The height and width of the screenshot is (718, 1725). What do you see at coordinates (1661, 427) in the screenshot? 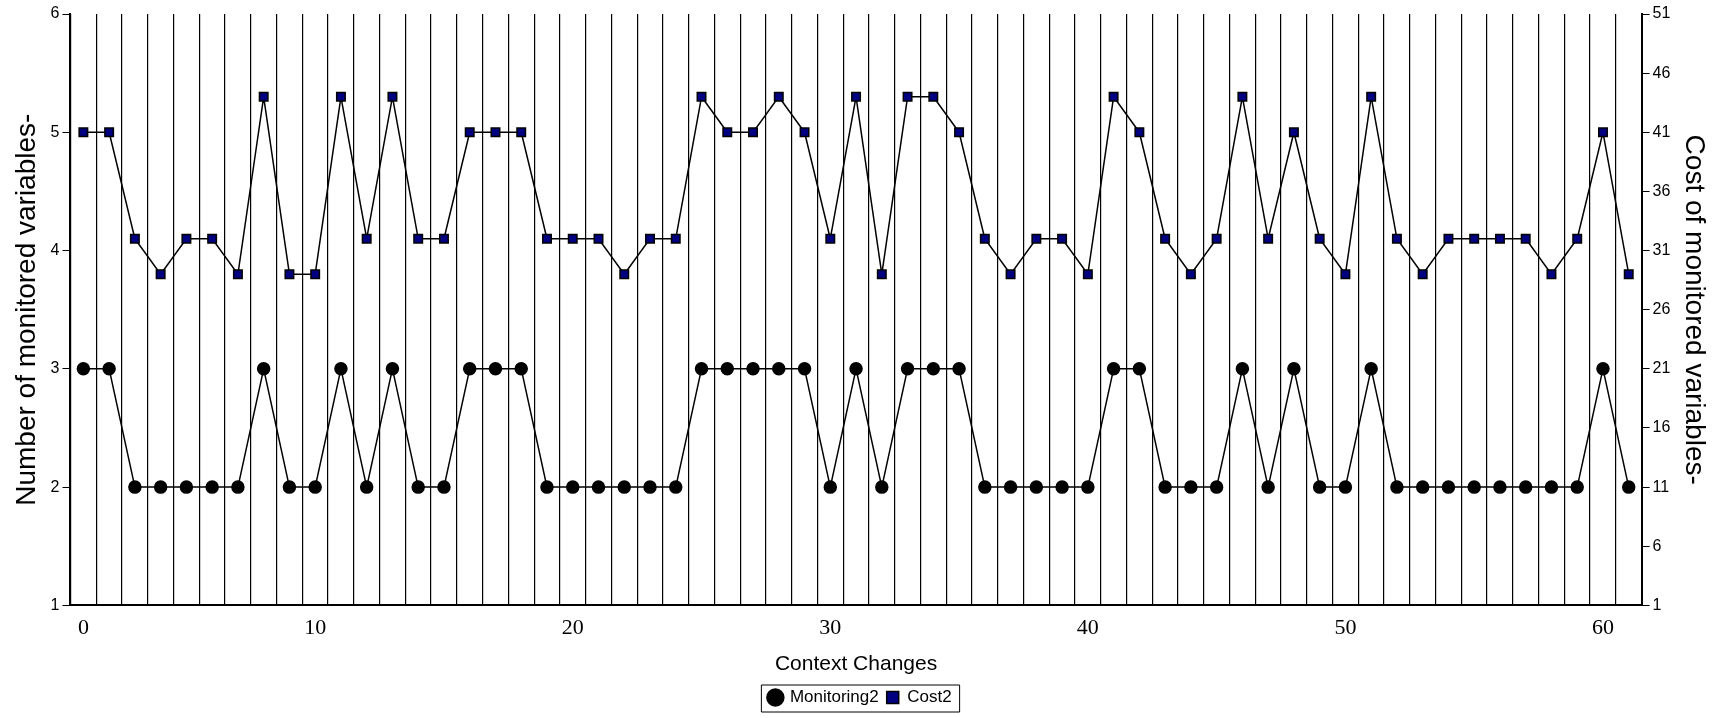
I see `y2-tick-label: 16` at bounding box center [1661, 427].